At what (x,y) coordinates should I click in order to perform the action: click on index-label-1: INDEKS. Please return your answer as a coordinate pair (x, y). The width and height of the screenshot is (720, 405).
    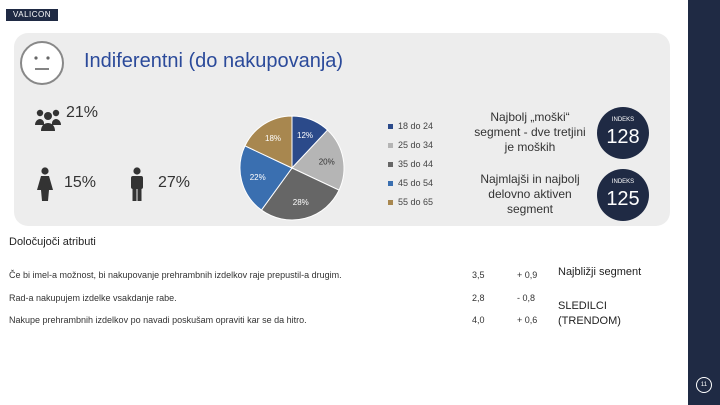
    Looking at the image, I should click on (623, 120).